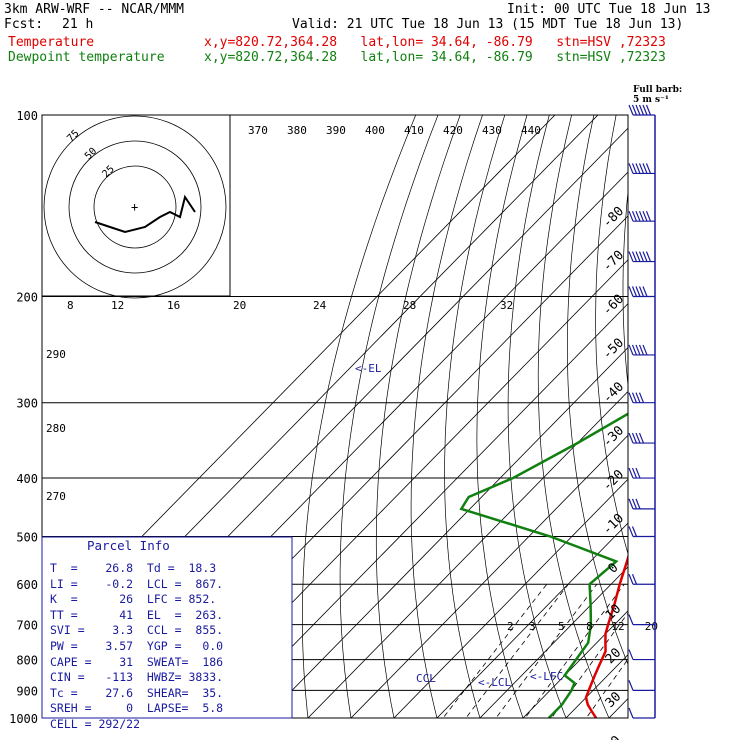  Describe the element at coordinates (23, 25) in the screenshot. I see `forecast-label: Fcst:` at that location.